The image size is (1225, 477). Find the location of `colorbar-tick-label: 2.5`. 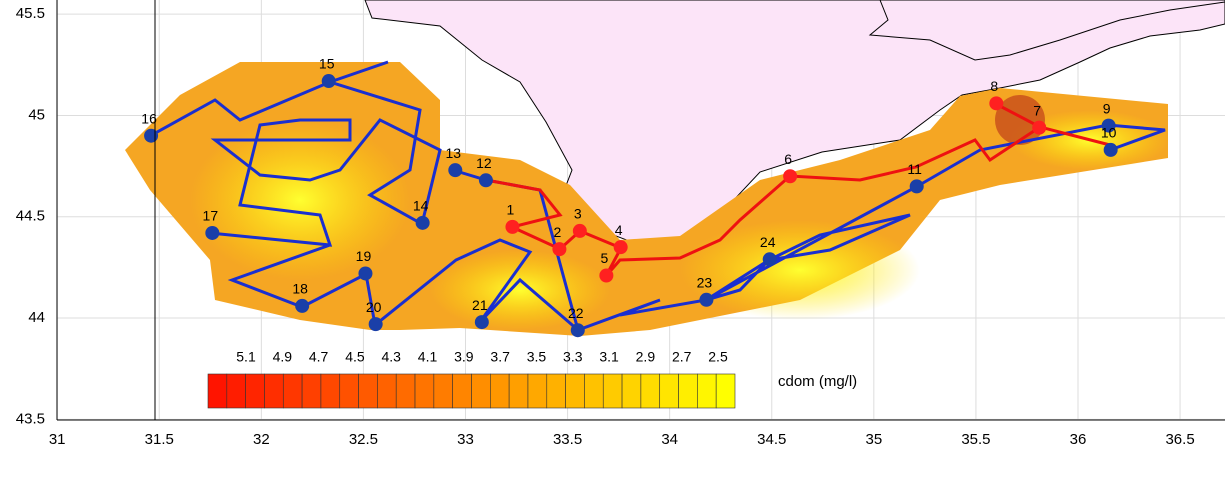

colorbar-tick-label: 2.5 is located at coordinates (718, 357).